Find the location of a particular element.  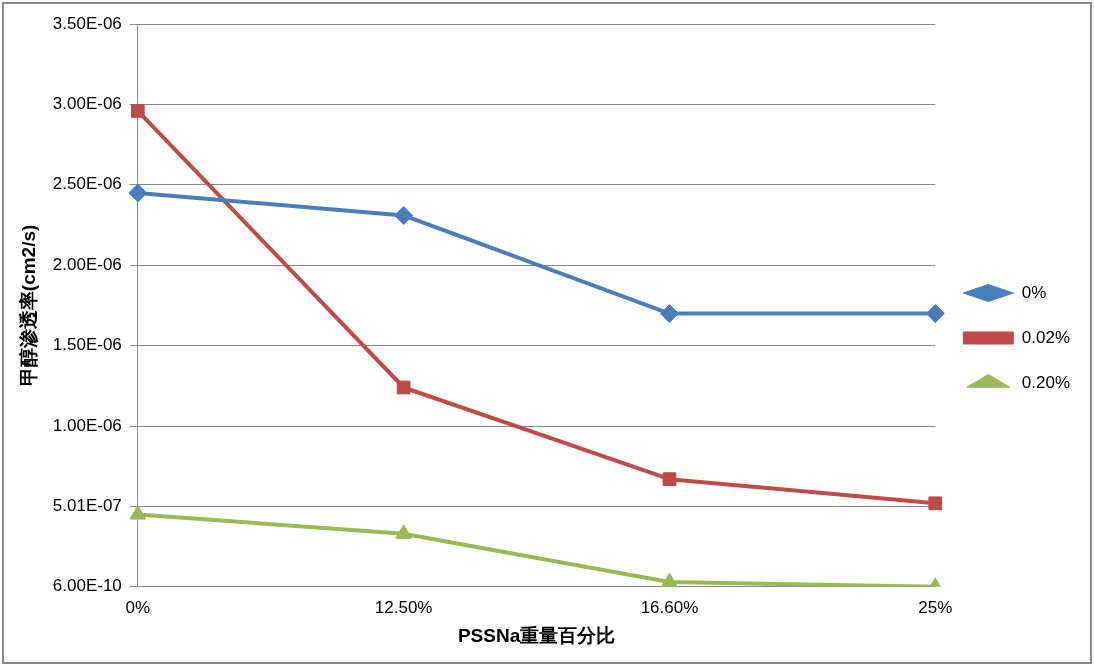

y-tick-label: 6.00E-10 is located at coordinates (87, 586).